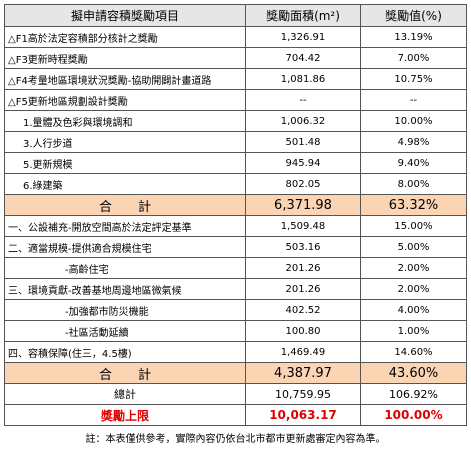 This screenshot has height=450, width=471. Describe the element at coordinates (125, 121) in the screenshot. I see `item-cell: 1.量體及色彩與環境調和` at that location.